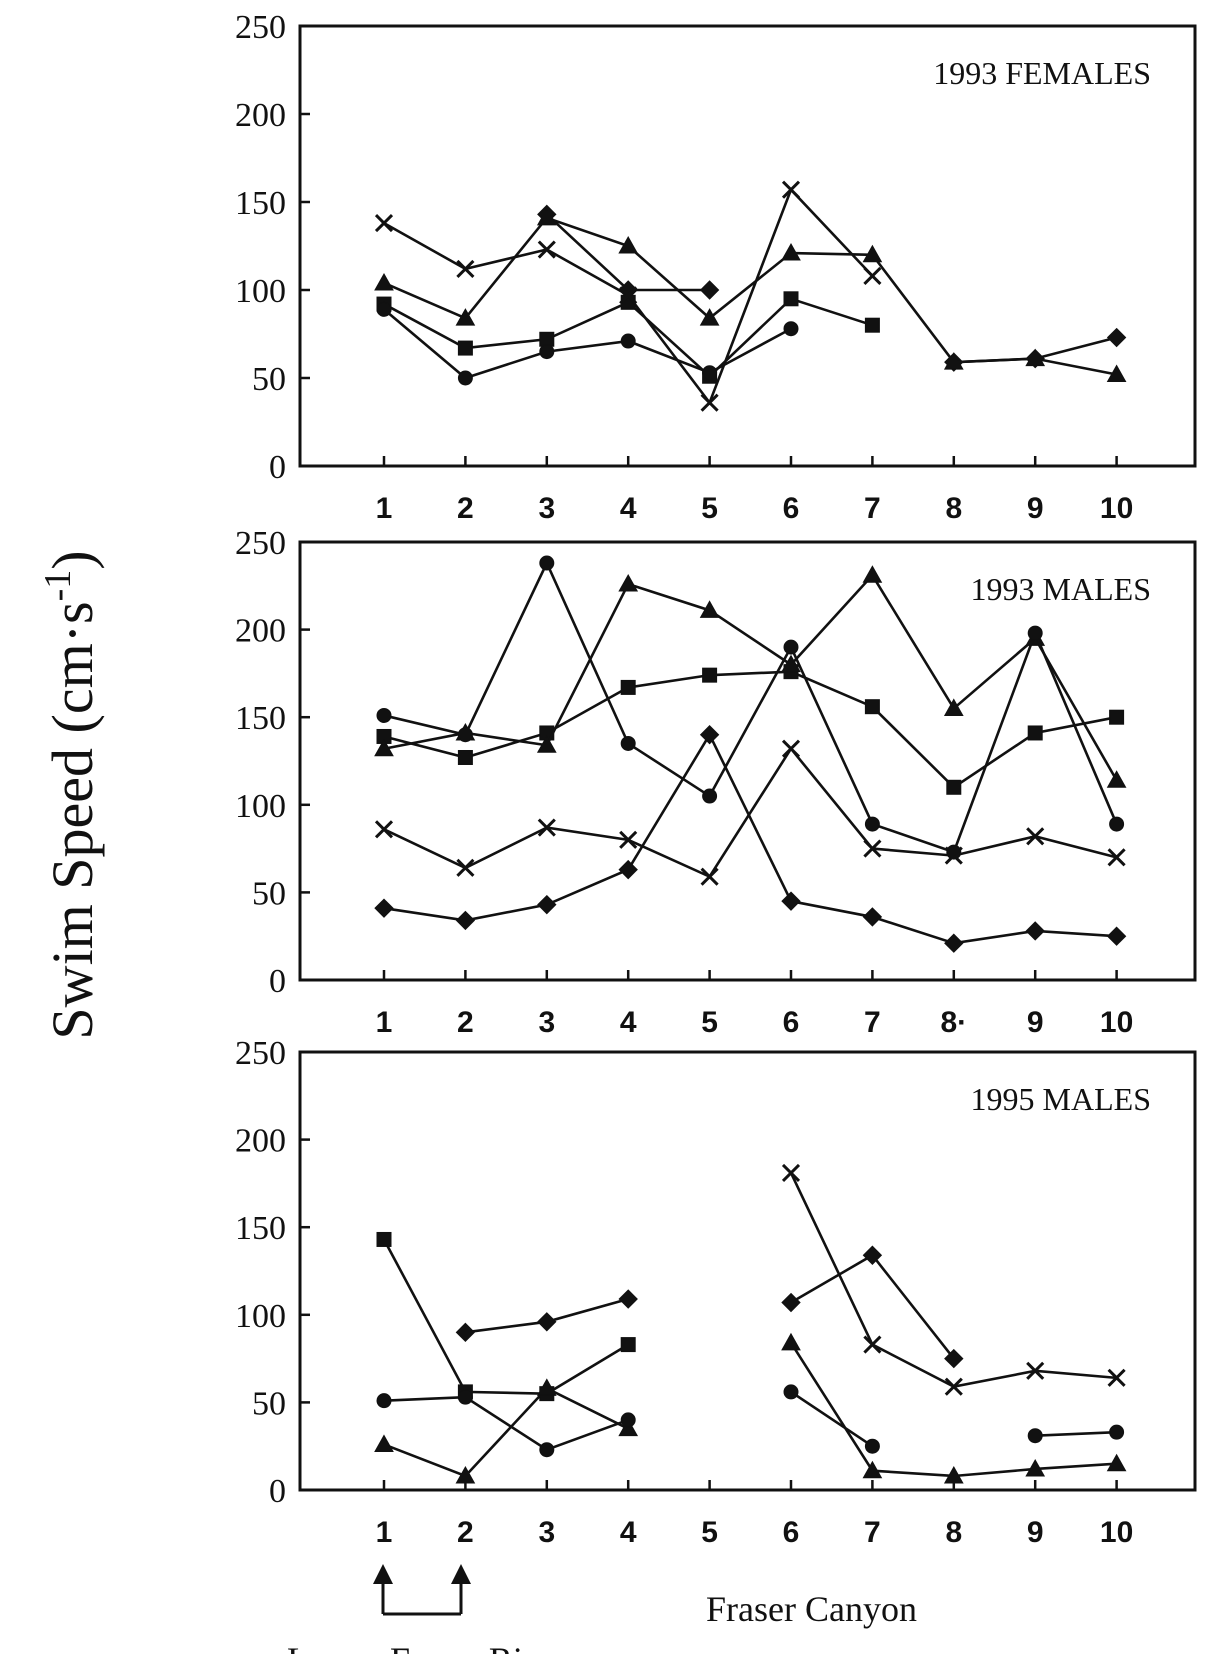 This screenshot has width=1224, height=1654. What do you see at coordinates (953, 1532) in the screenshot?
I see `x-tick-label: 8` at bounding box center [953, 1532].